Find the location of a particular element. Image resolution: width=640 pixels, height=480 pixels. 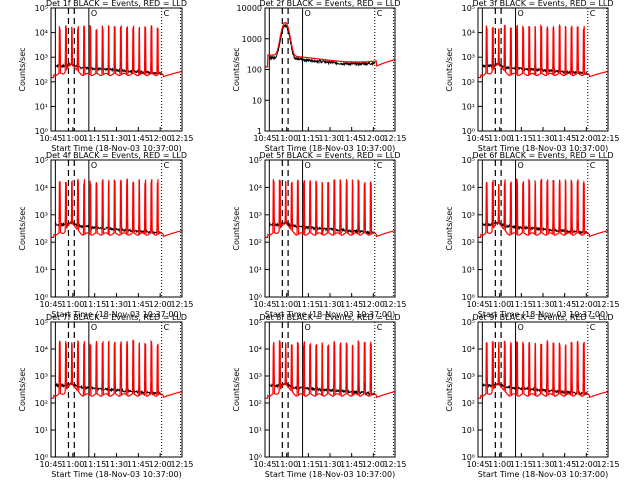

chart-title: Det 8f BLACK = Events, RED = LLD is located at coordinates (329, 317).